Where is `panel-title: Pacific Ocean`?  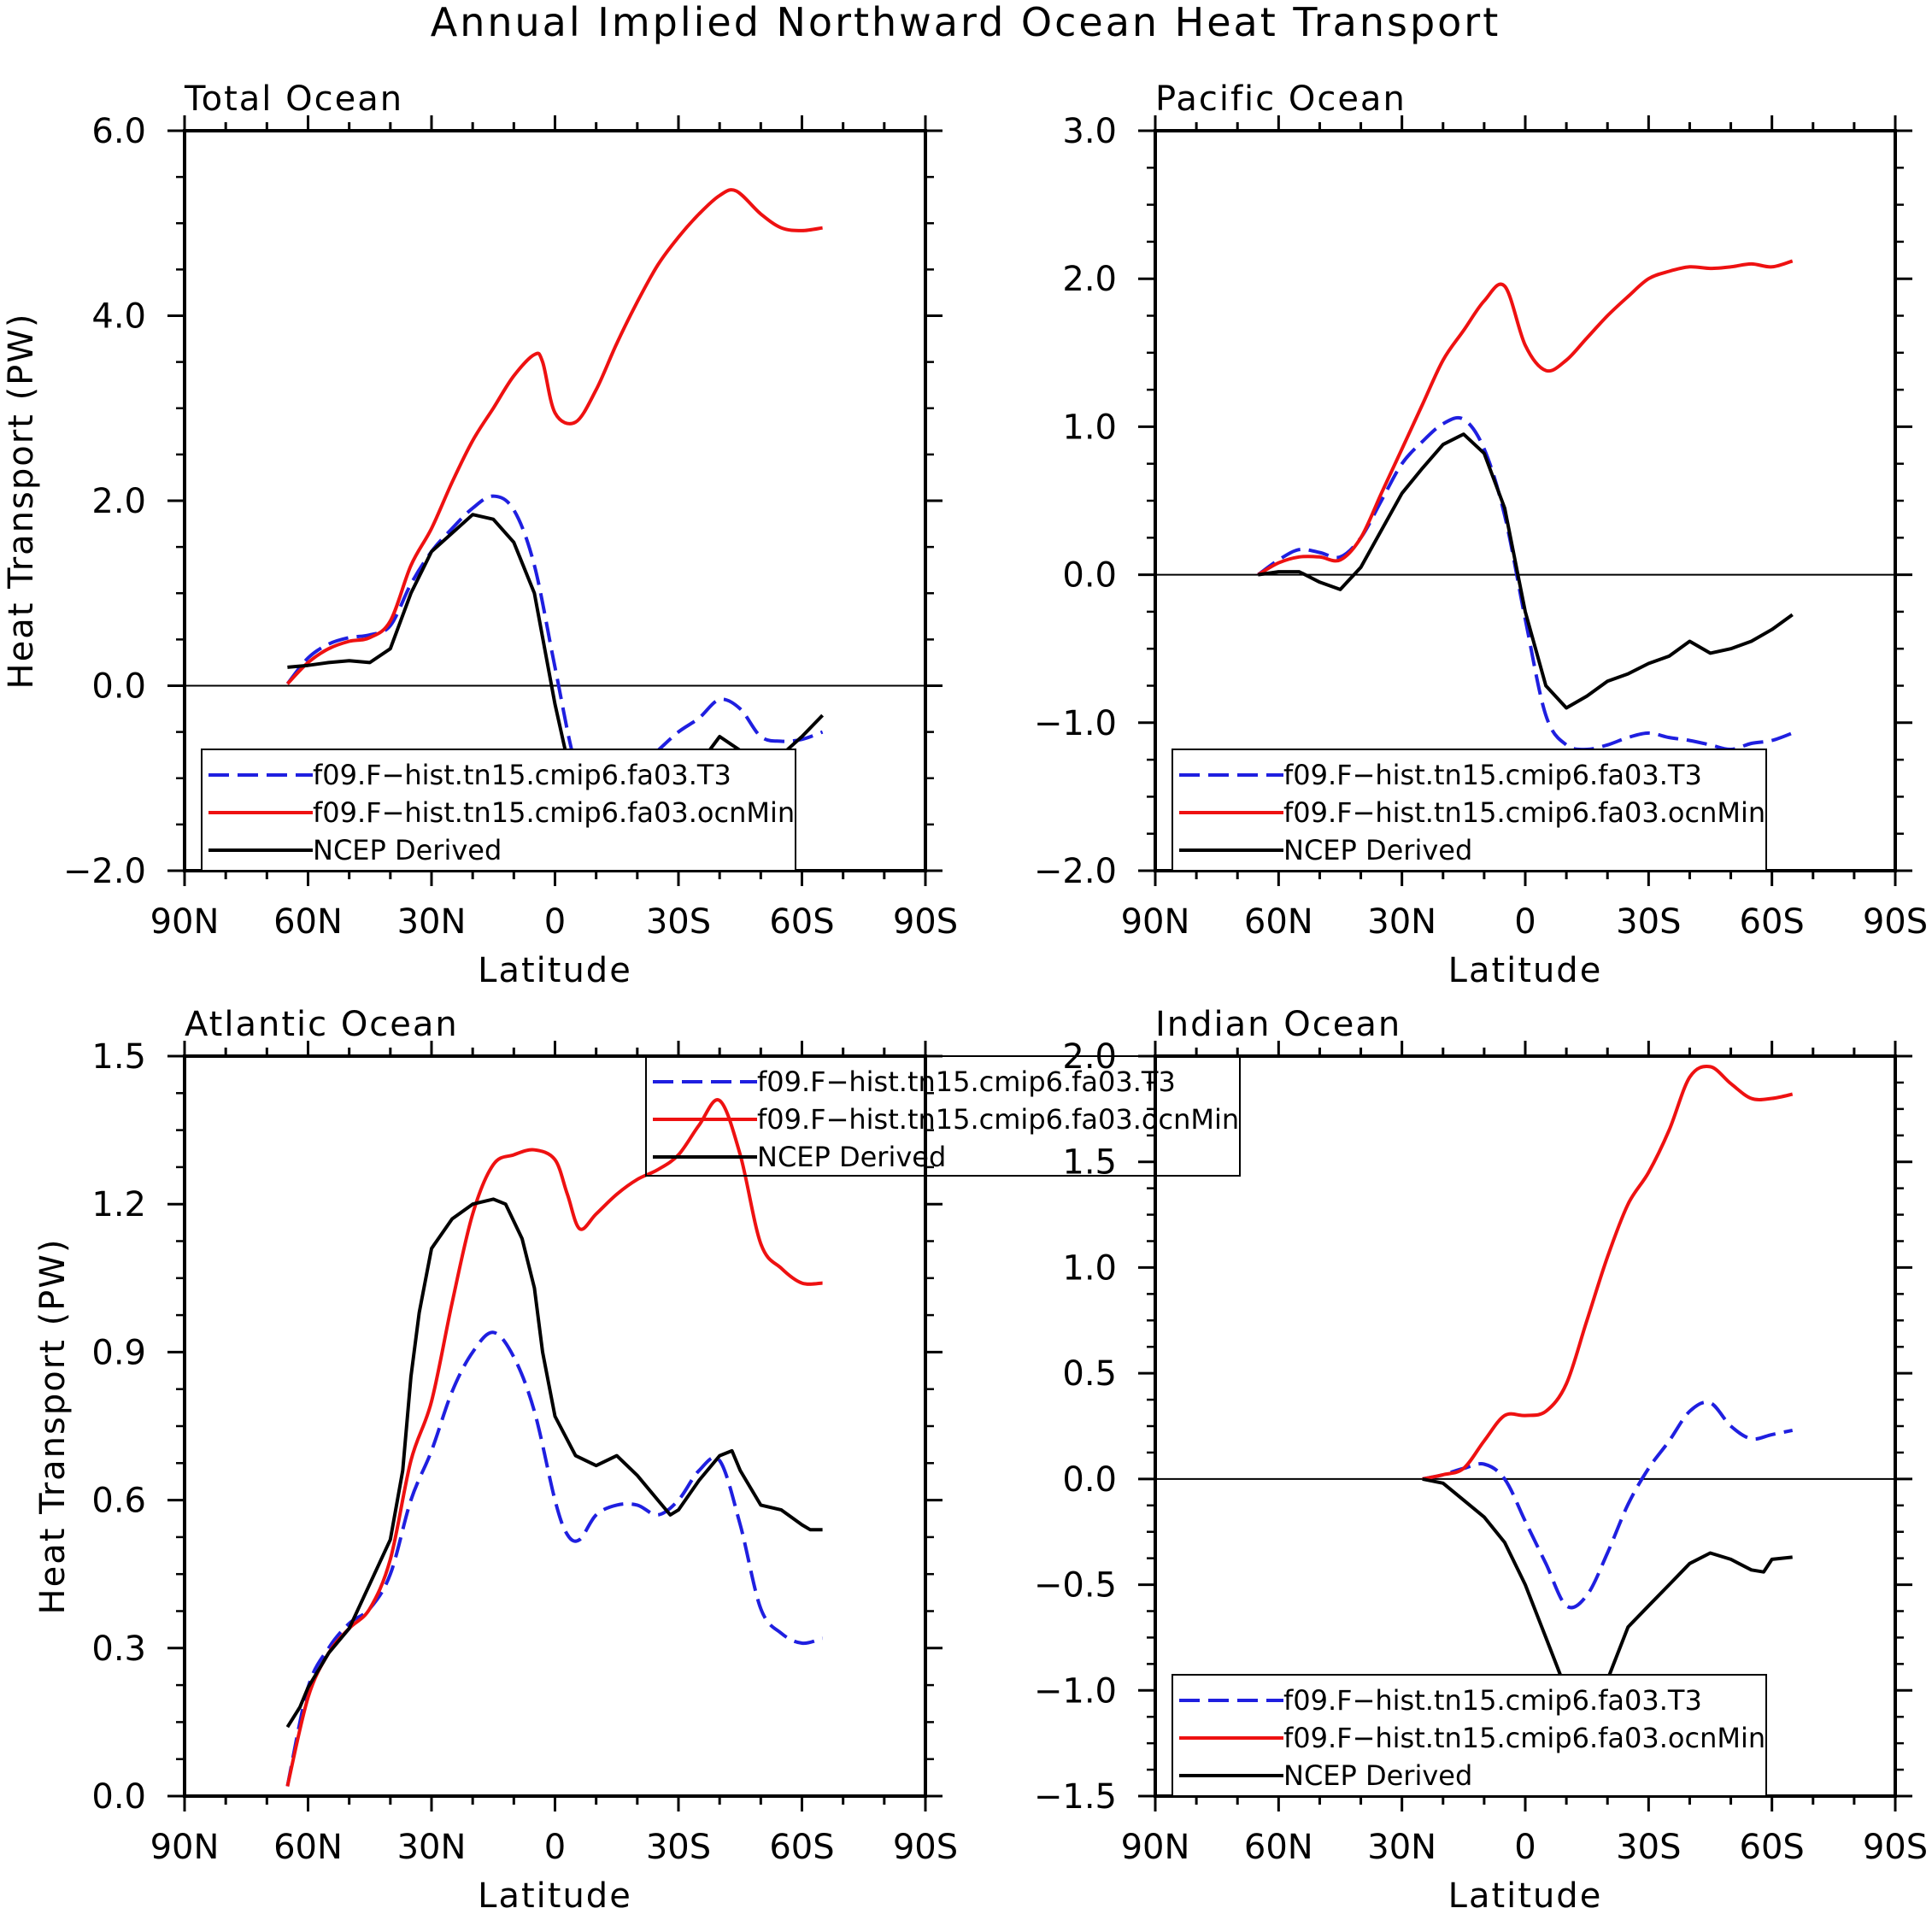 panel-title: Pacific Ocean is located at coordinates (1280, 99).